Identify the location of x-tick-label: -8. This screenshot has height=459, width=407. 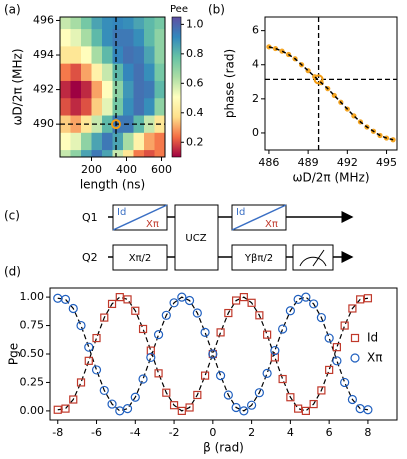
(57, 432).